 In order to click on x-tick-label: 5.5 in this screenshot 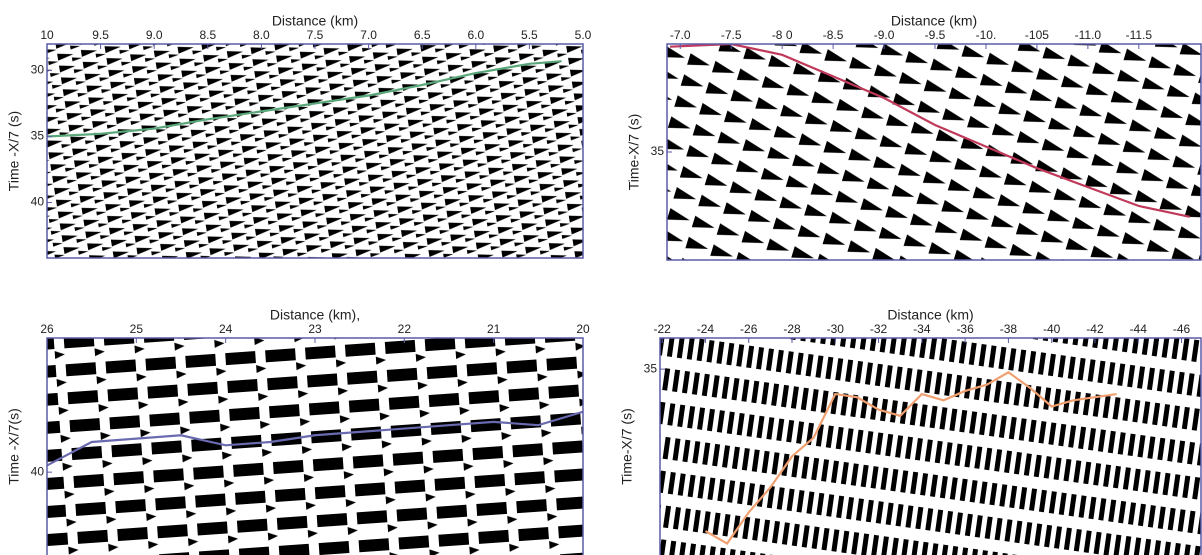, I will do `click(529, 35)`.